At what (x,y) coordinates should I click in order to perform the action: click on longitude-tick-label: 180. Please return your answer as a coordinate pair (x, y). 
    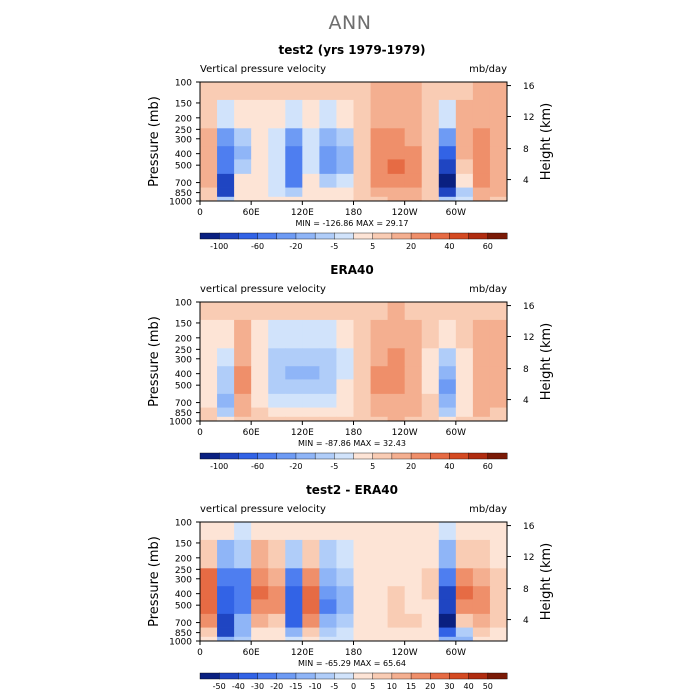
    Looking at the image, I should click on (353, 653).